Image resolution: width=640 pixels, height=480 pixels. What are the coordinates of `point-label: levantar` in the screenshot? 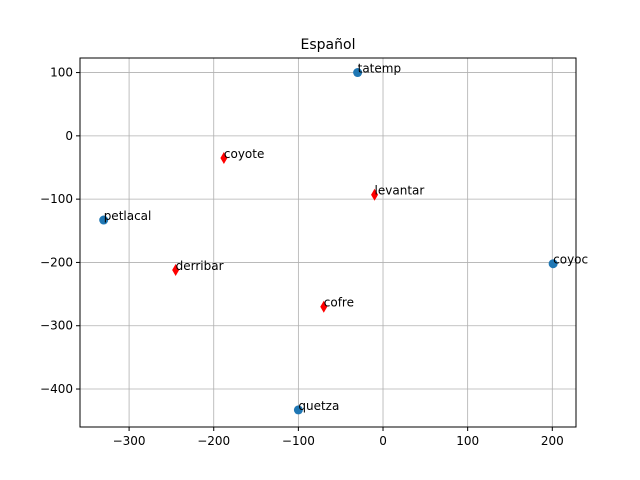 It's located at (400, 191).